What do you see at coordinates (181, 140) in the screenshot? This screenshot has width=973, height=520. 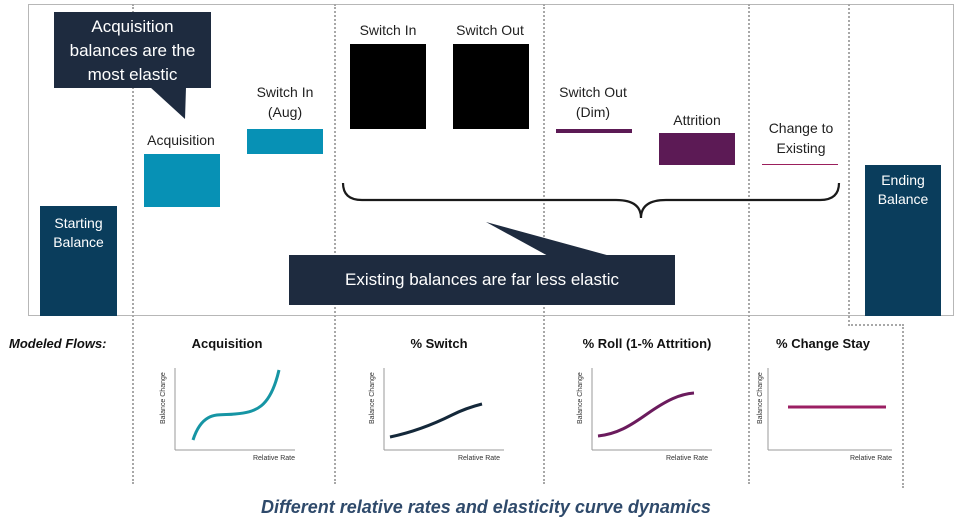 I see `acquisition-label: Acquisition` at bounding box center [181, 140].